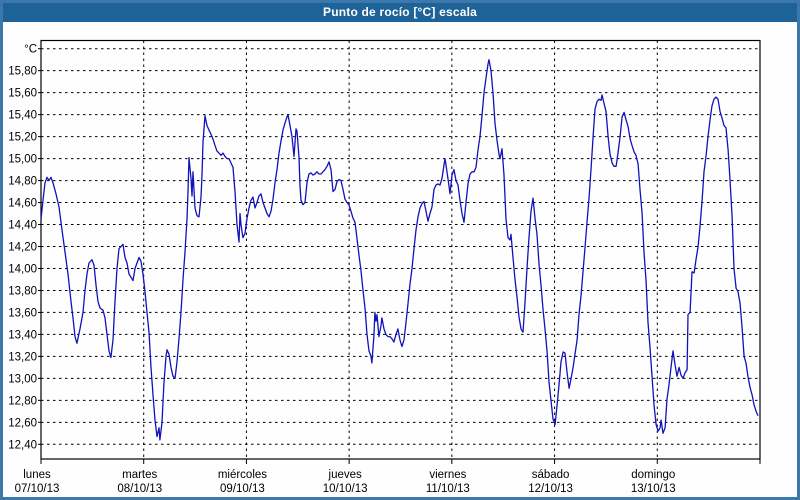 The width and height of the screenshot is (800, 500). Describe the element at coordinates (22, 116) in the screenshot. I see `y-tick-label: 15,40` at that location.